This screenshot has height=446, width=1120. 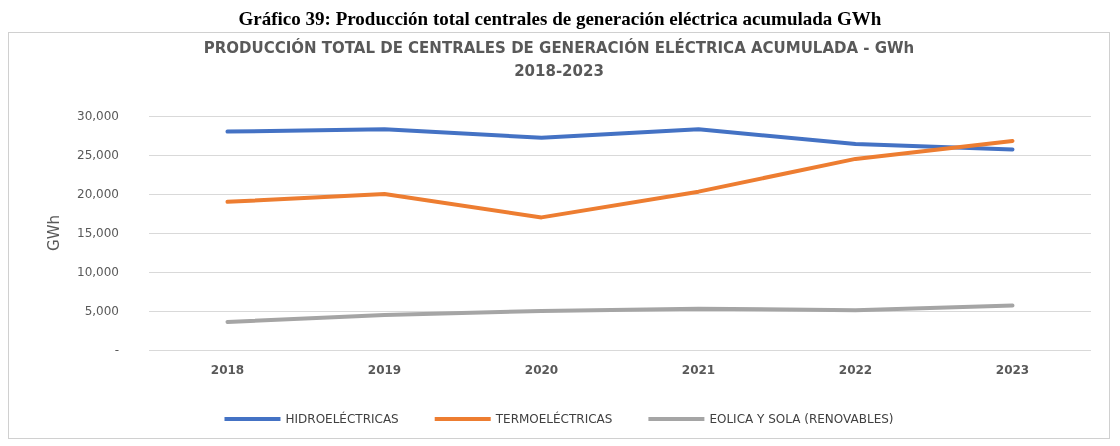 I want to click on y-tick-label: 10,000, so click(x=98, y=272).